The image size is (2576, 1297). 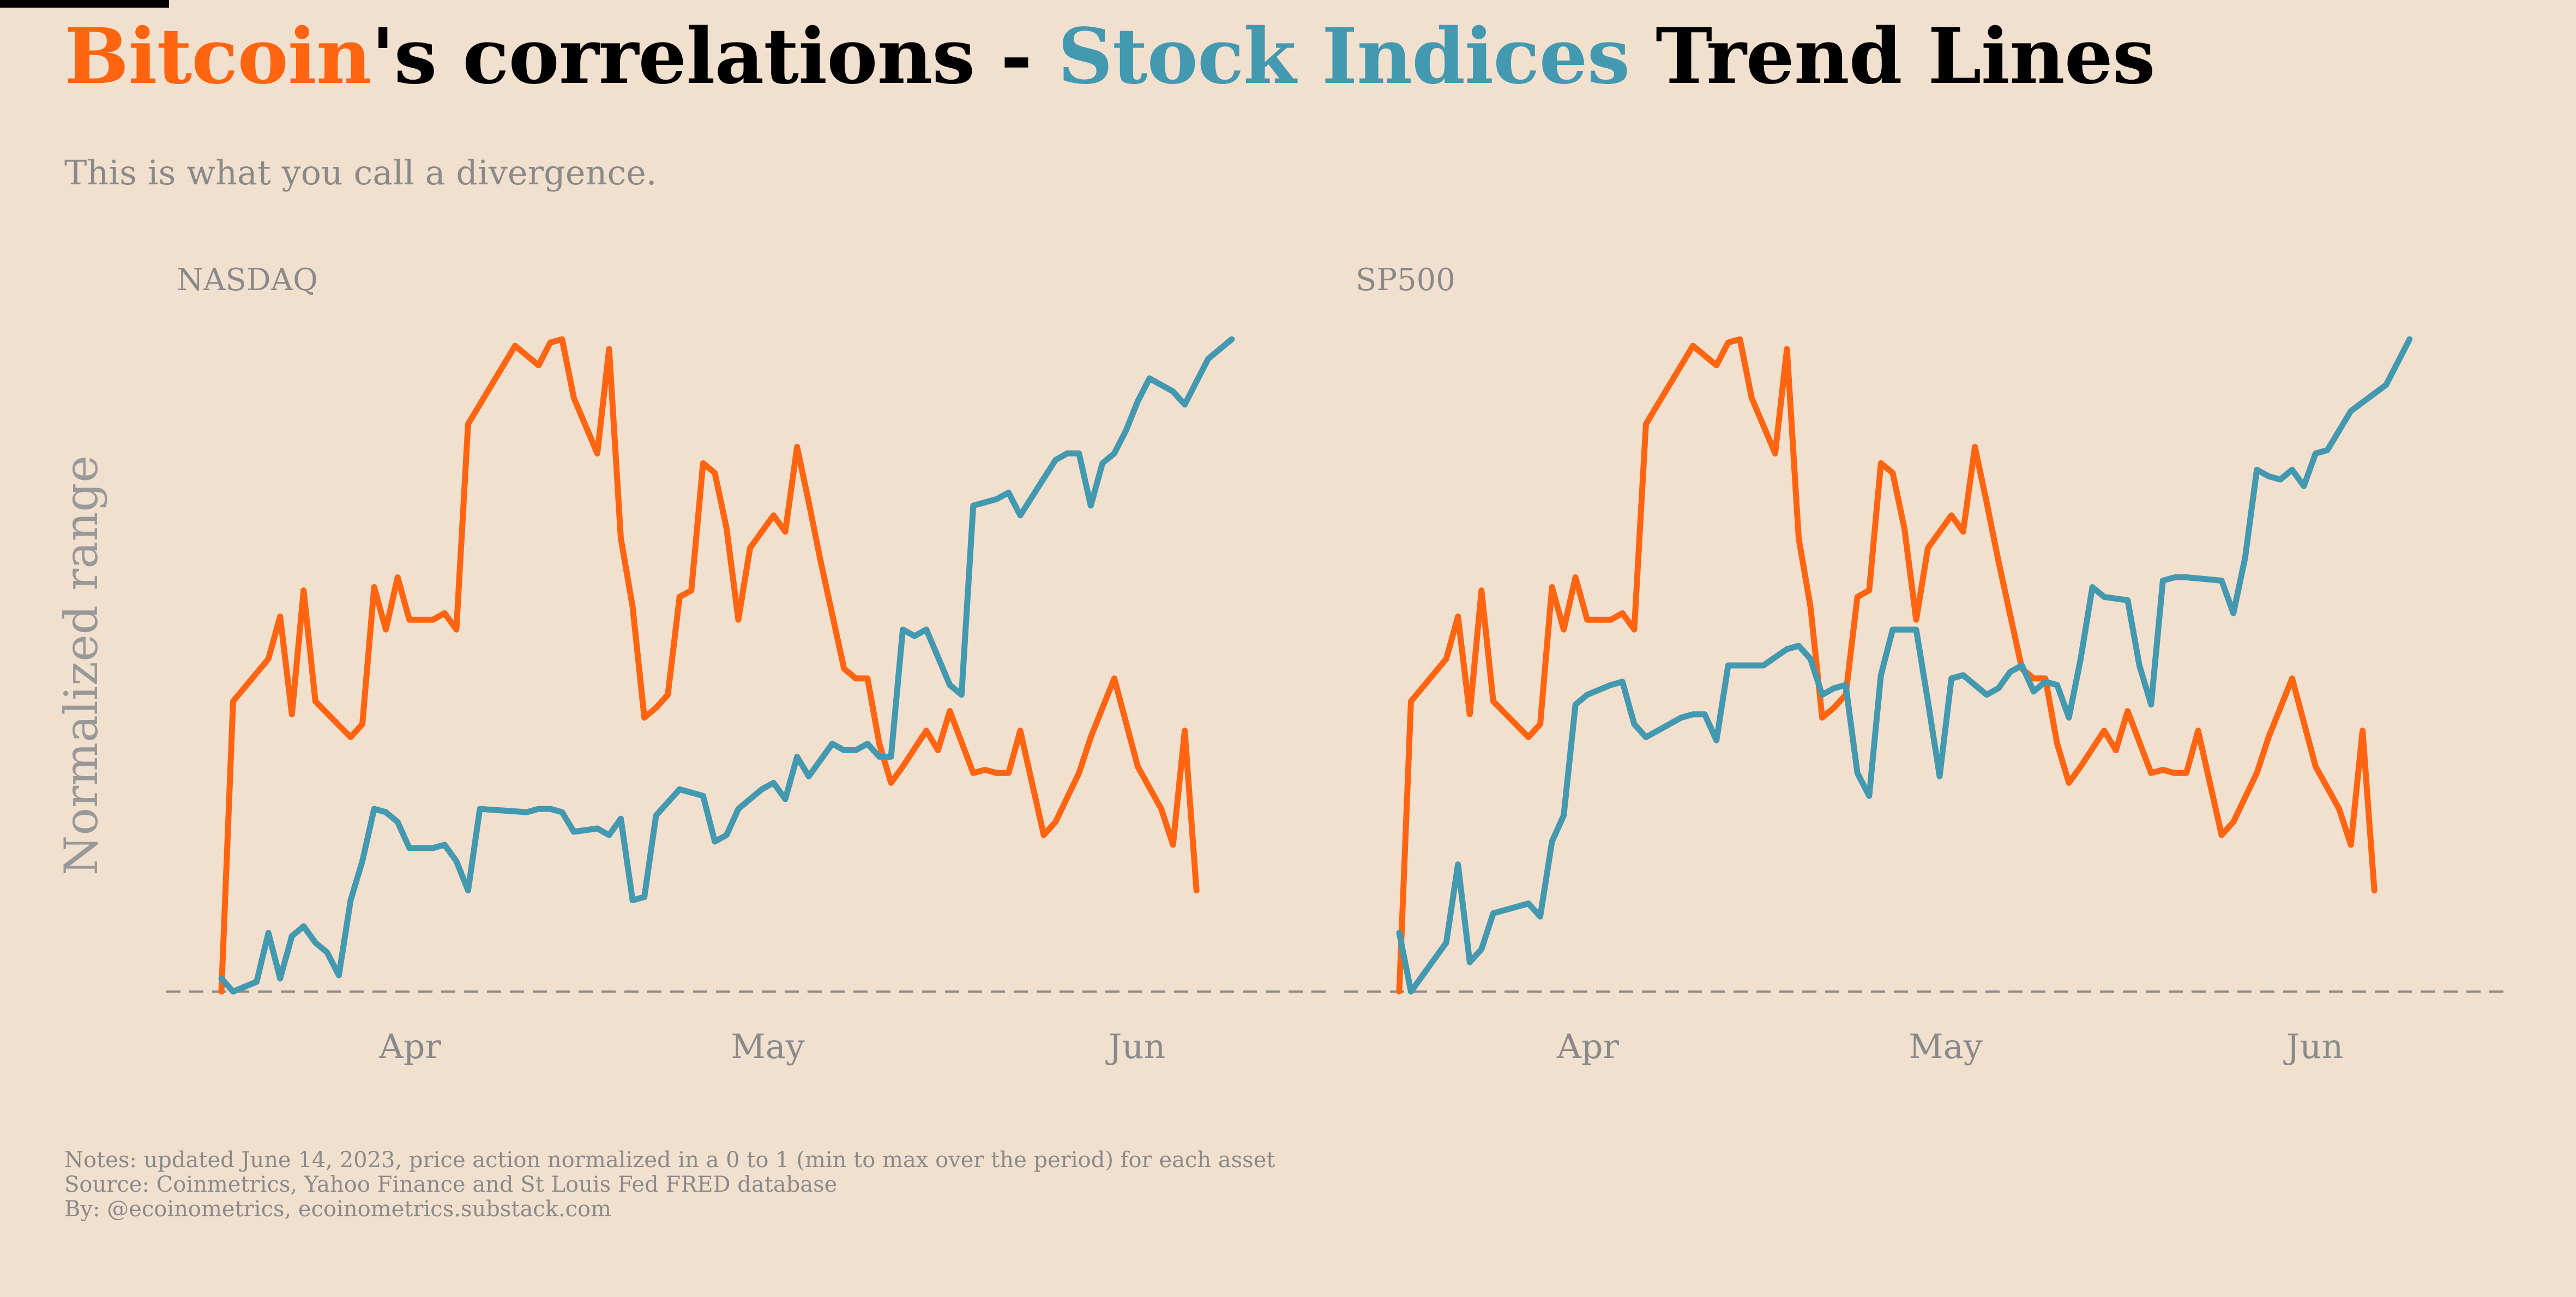 I want to click on top-accent-bar, so click(x=84, y=4).